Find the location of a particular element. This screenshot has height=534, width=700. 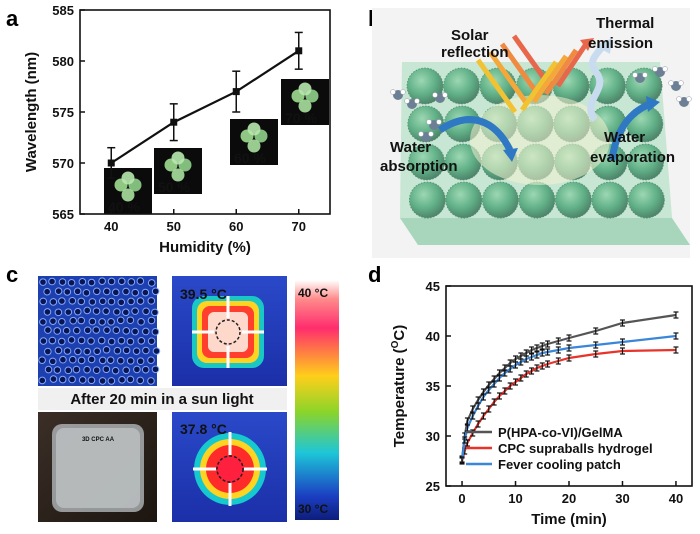

y-tick-label: 25 is located at coordinates (433, 486).